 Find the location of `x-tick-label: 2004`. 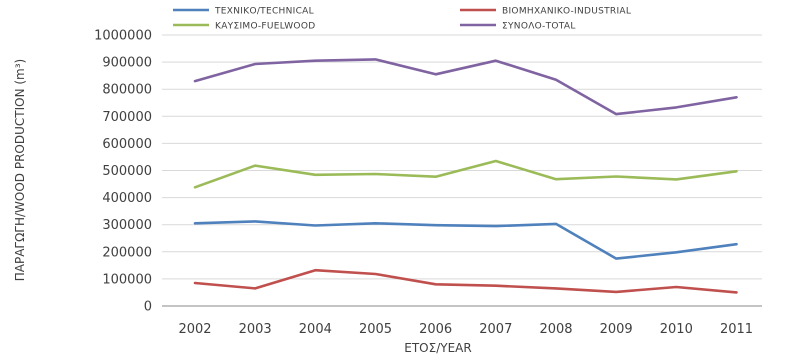

x-tick-label: 2004 is located at coordinates (315, 329).